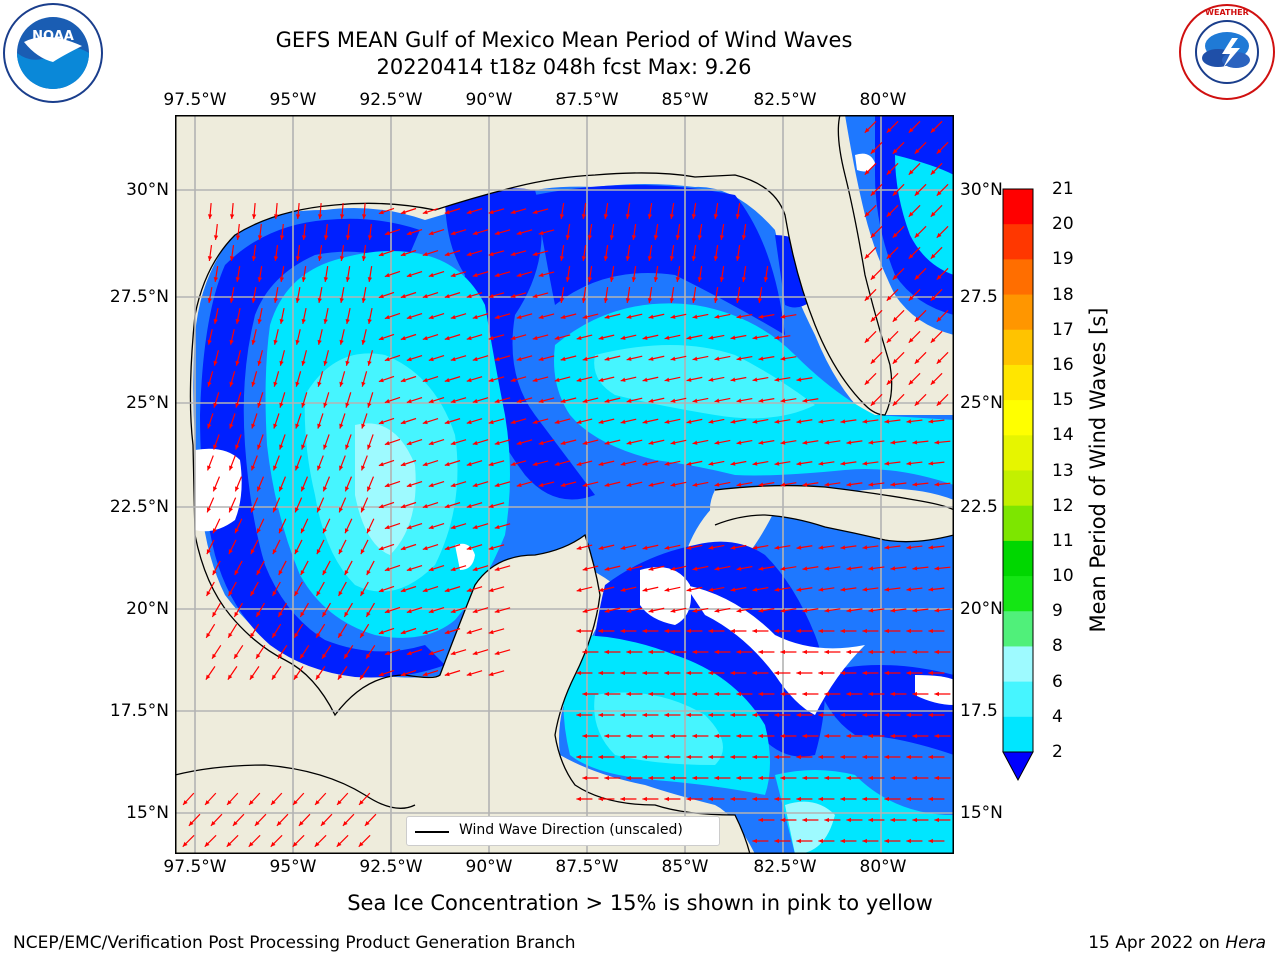 The width and height of the screenshot is (1280, 960). Describe the element at coordinates (587, 867) in the screenshot. I see `lon-tick-bottom: 87.5°W` at that location.